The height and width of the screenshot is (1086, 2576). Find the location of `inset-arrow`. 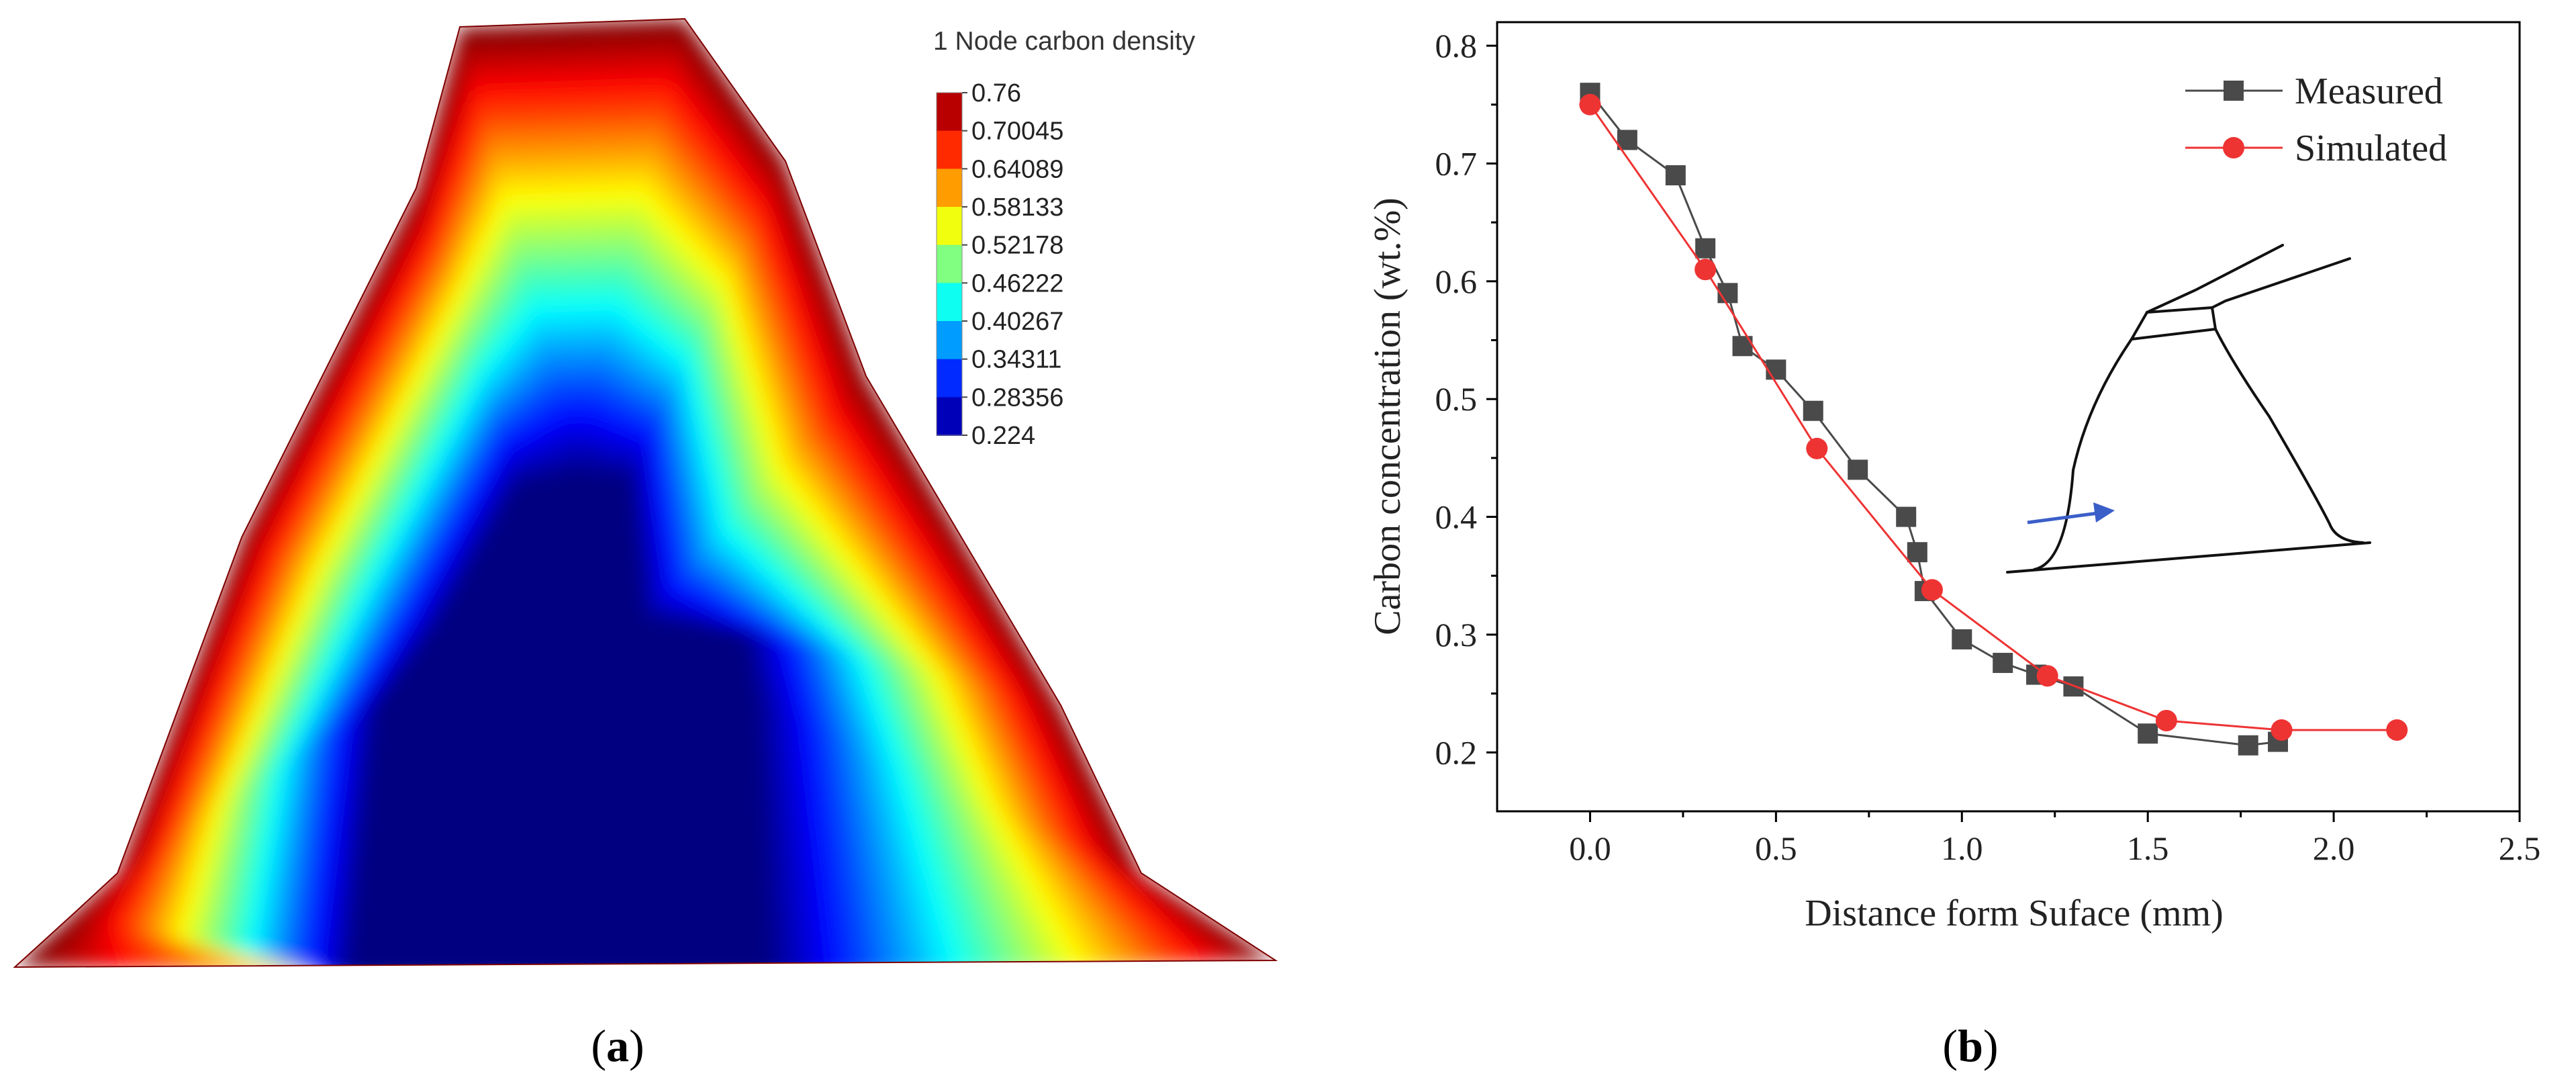

inset-arrow is located at coordinates (2071, 514).